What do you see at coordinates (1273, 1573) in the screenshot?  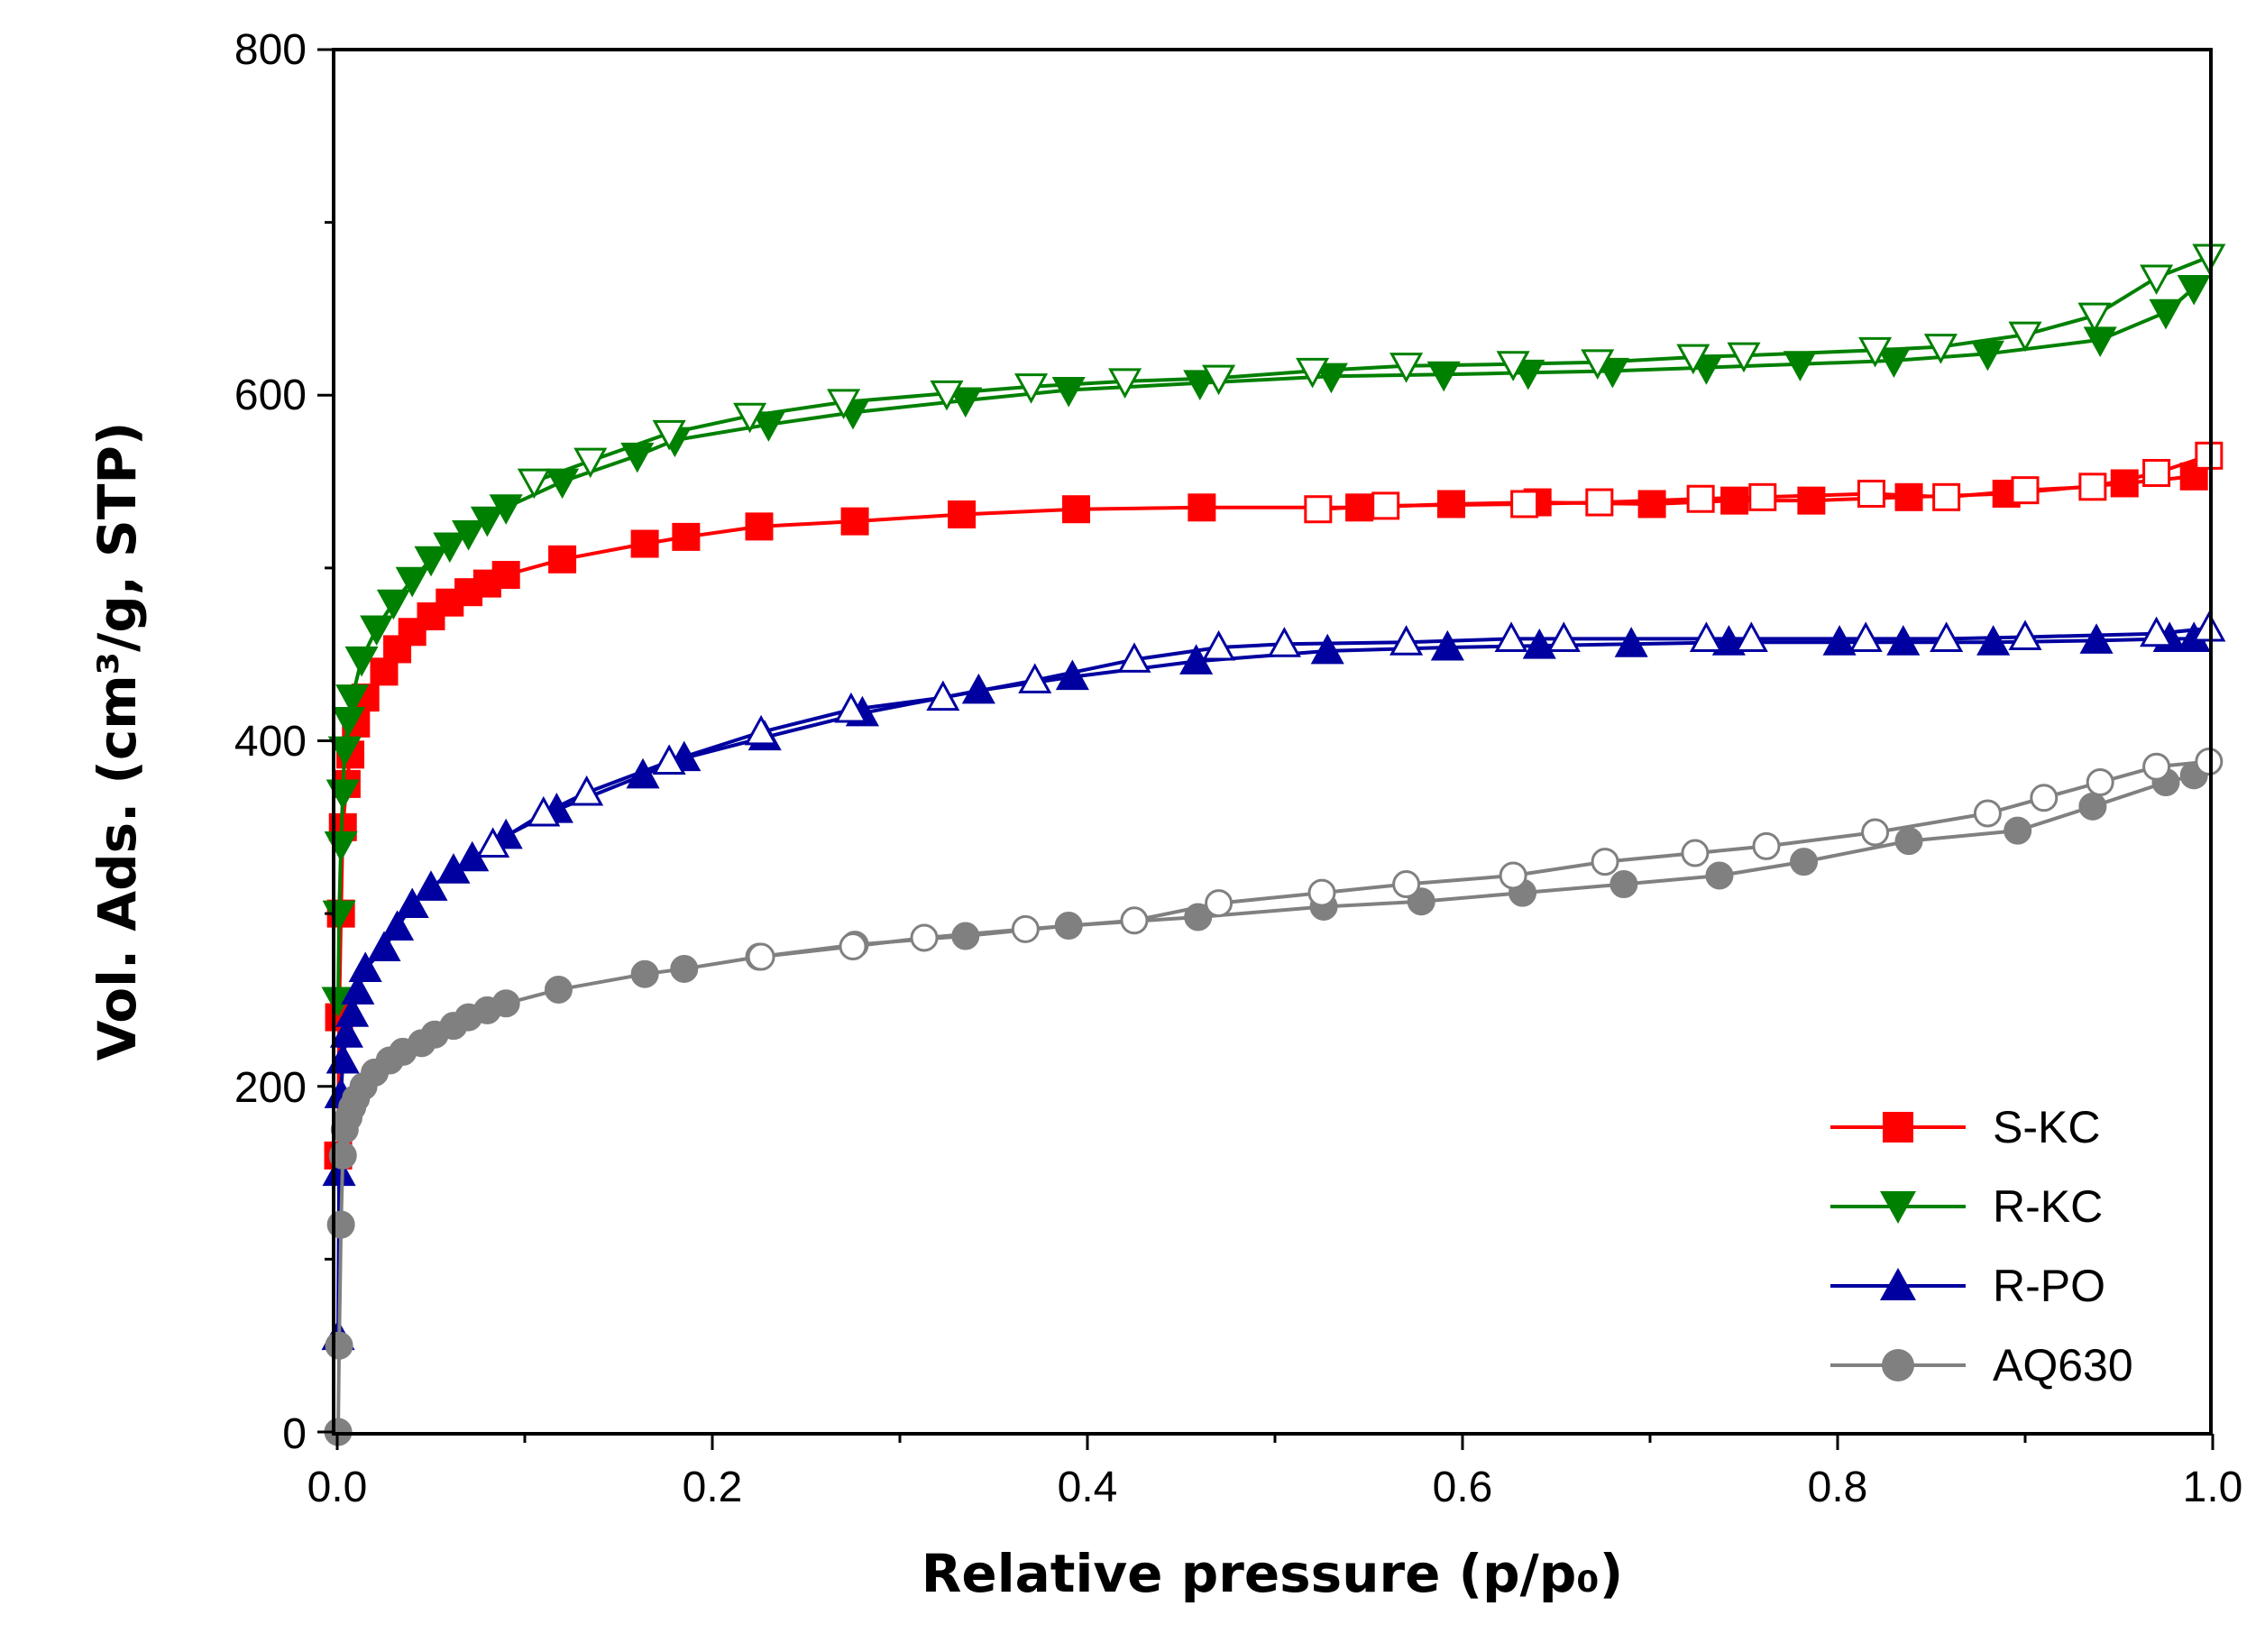 I see `x-axis-title: Relative pressure (p/p₀)` at bounding box center [1273, 1573].